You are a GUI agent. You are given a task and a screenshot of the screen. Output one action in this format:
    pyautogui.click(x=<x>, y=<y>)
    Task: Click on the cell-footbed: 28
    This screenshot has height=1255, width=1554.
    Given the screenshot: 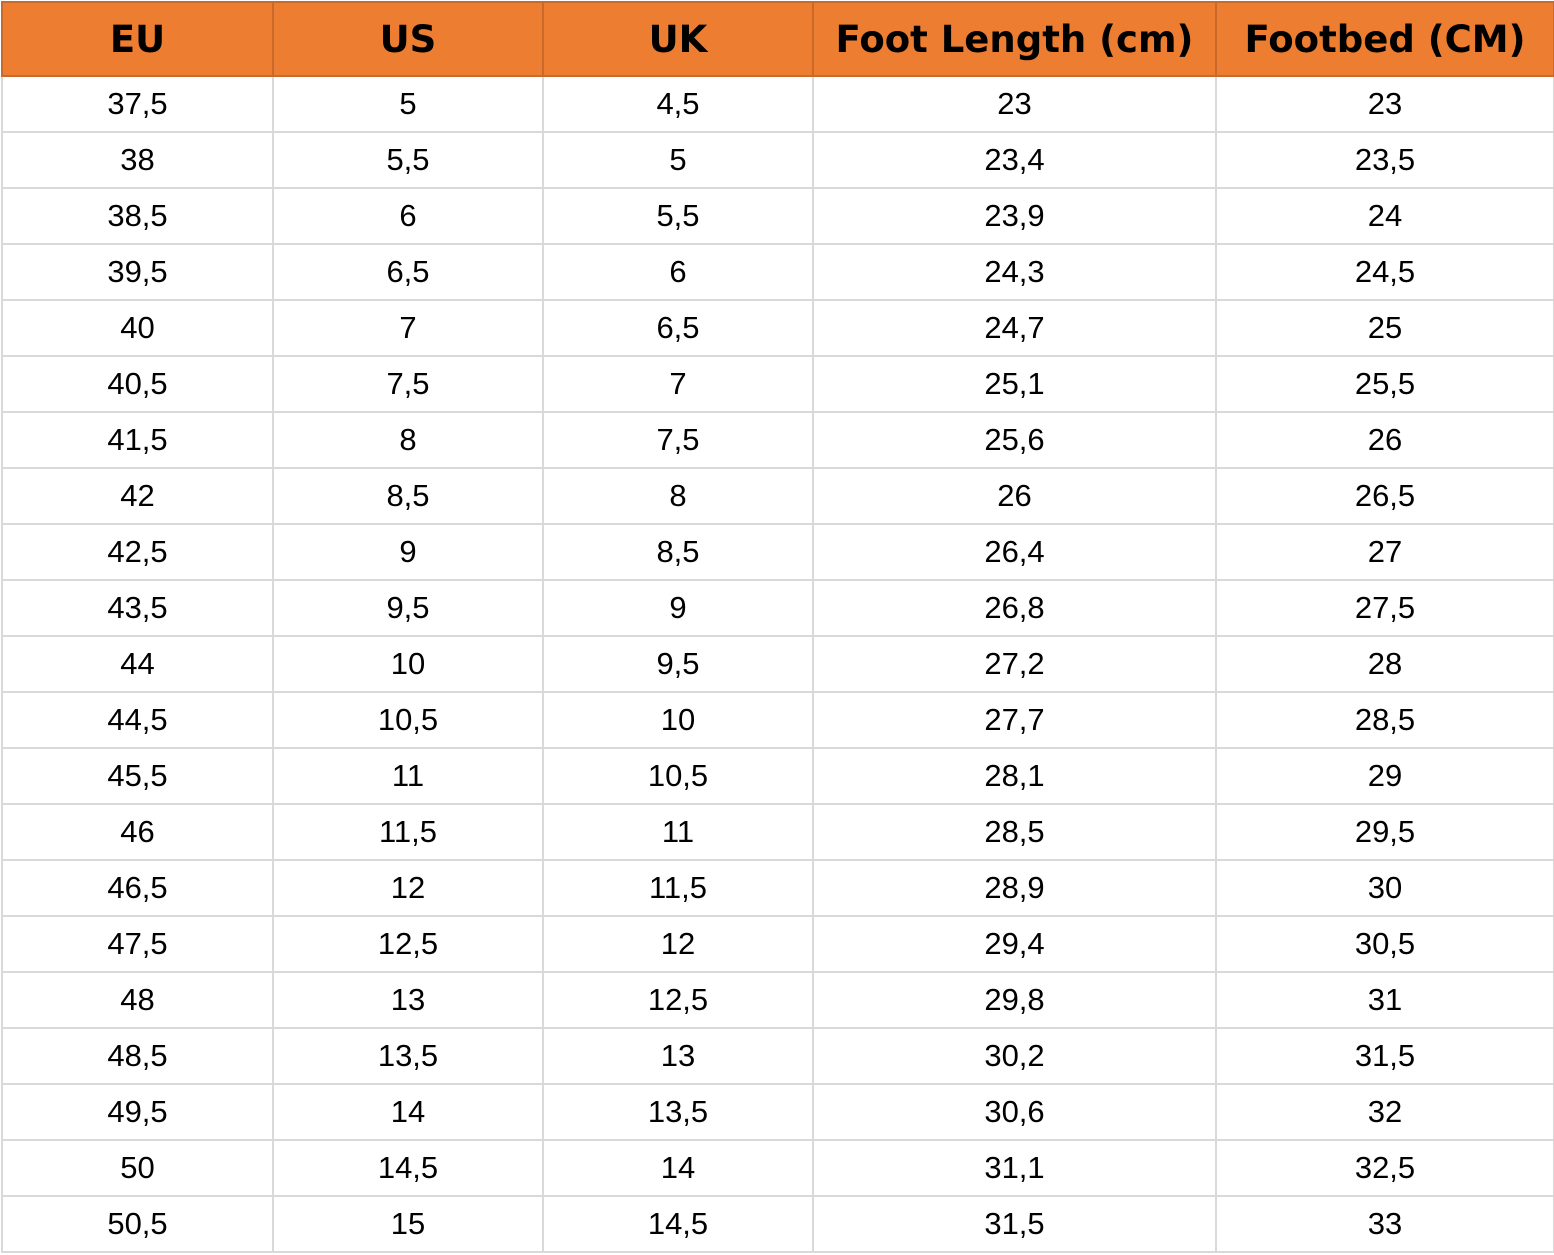 What is the action you would take?
    pyautogui.click(x=1384, y=664)
    